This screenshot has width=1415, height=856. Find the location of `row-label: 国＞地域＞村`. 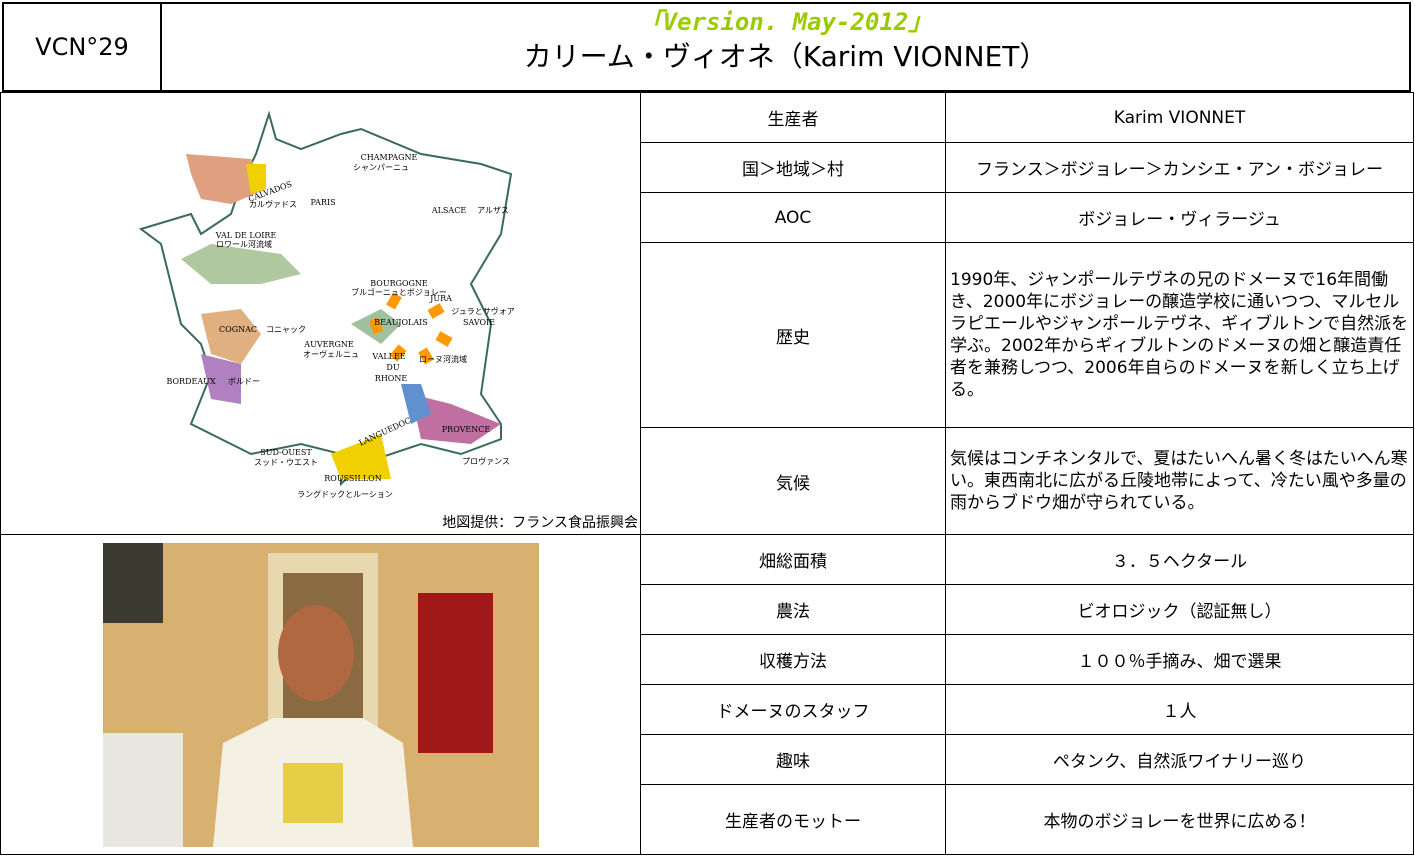

row-label: 国＞地域＞村 is located at coordinates (793, 167).